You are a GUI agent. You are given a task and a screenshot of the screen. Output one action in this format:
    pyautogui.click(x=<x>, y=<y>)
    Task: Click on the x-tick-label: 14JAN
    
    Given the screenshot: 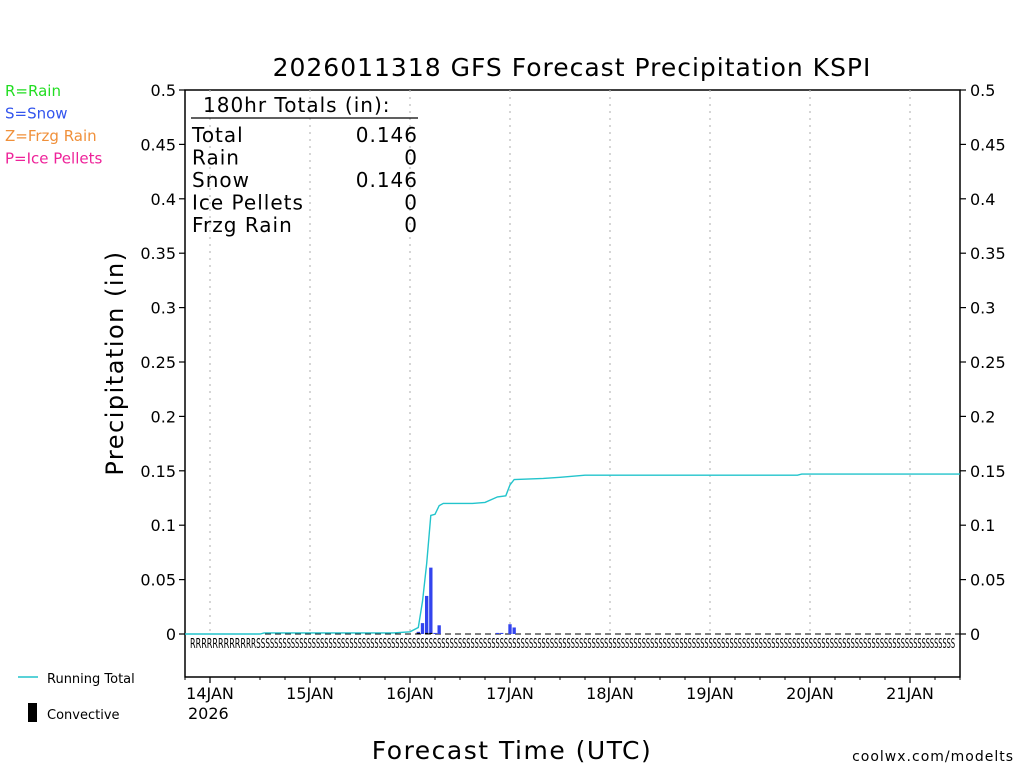 What is the action you would take?
    pyautogui.click(x=210, y=693)
    